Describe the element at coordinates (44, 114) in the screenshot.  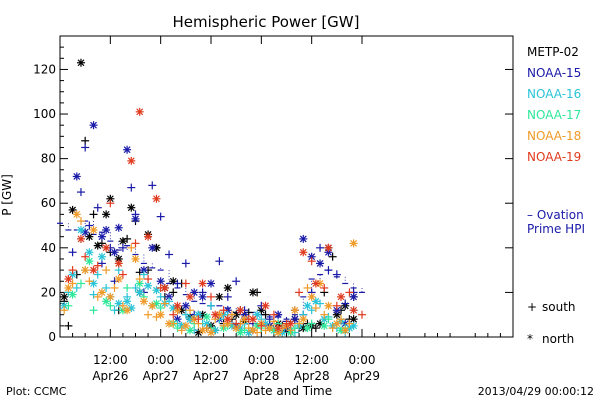
I see `y-tick-label: 100` at that location.